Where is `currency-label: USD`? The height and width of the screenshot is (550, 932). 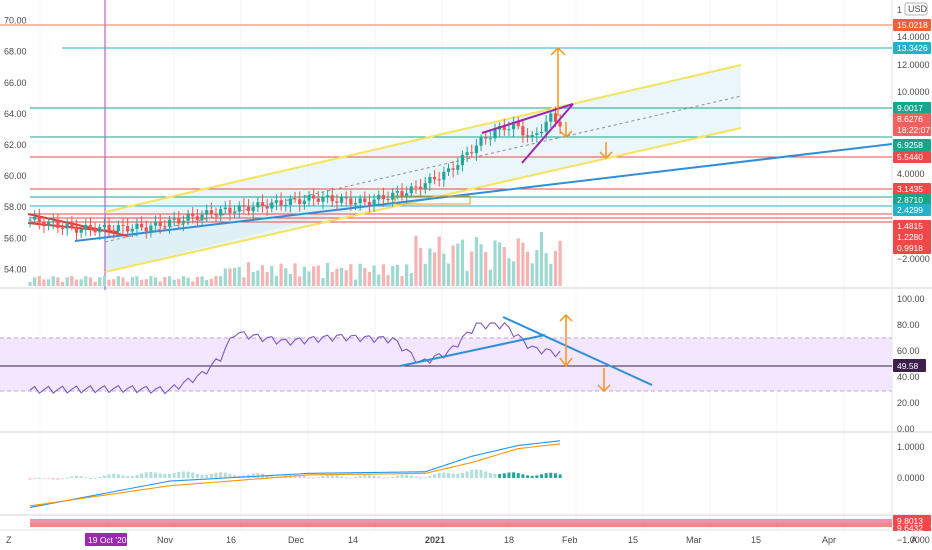 currency-label: USD is located at coordinates (918, 9).